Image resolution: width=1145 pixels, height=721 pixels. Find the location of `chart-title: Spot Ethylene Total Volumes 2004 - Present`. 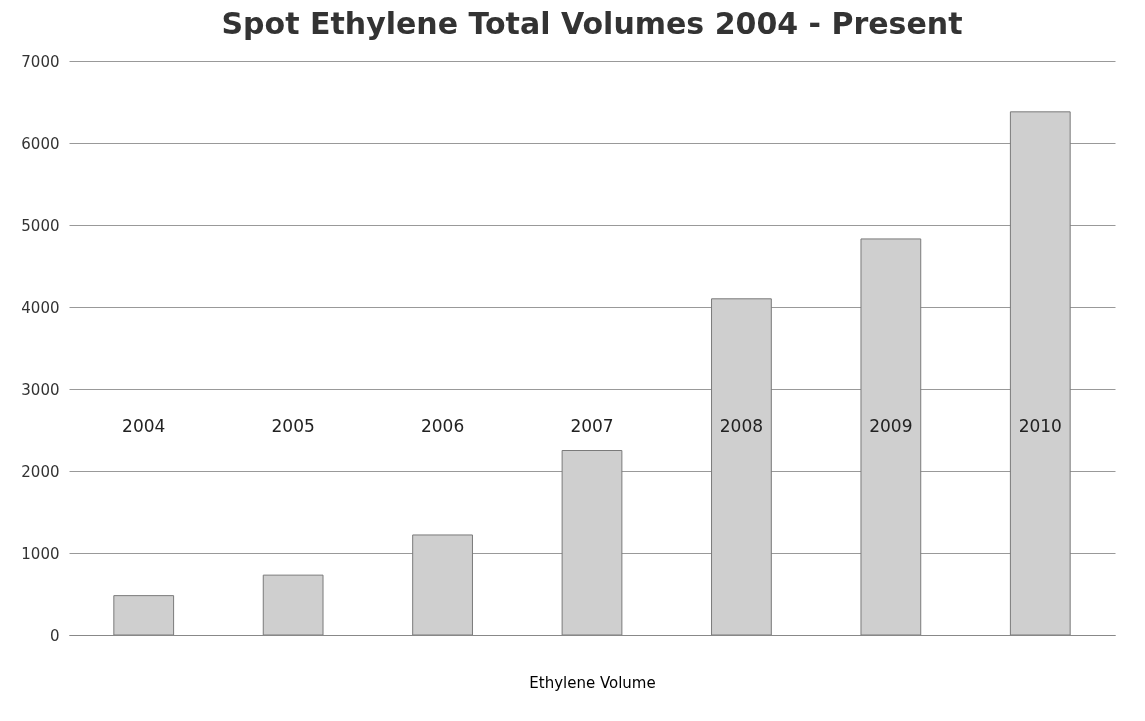

chart-title: Spot Ethylene Total Volumes 2004 - Present is located at coordinates (592, 23).